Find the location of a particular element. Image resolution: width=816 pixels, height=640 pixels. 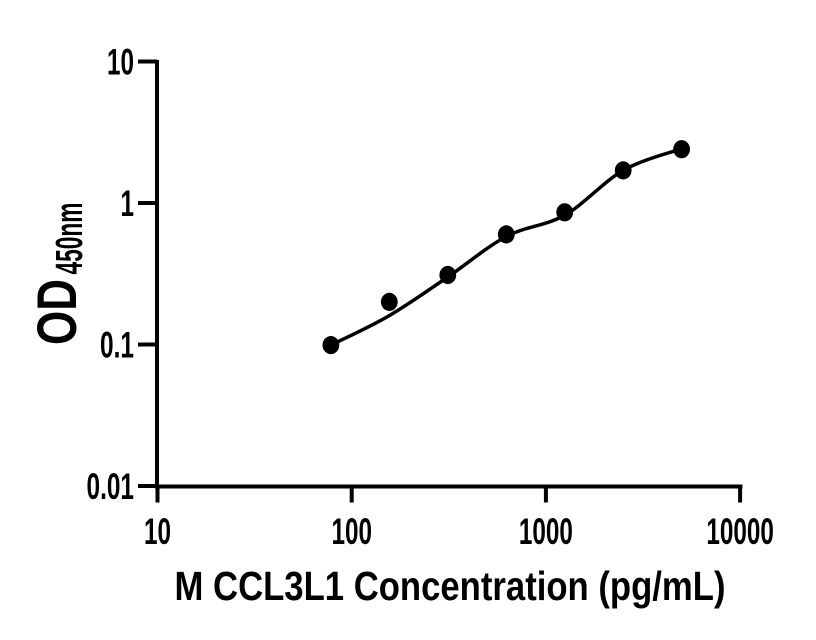

y-tick-label: 0.01 is located at coordinates (111, 486).